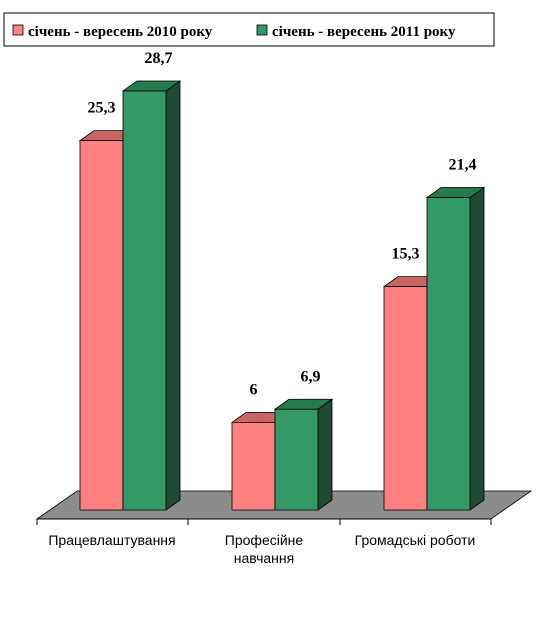 This screenshot has width=559, height=624. I want to click on legend-label-2010: січень - вересень 2010 року, so click(120, 32).